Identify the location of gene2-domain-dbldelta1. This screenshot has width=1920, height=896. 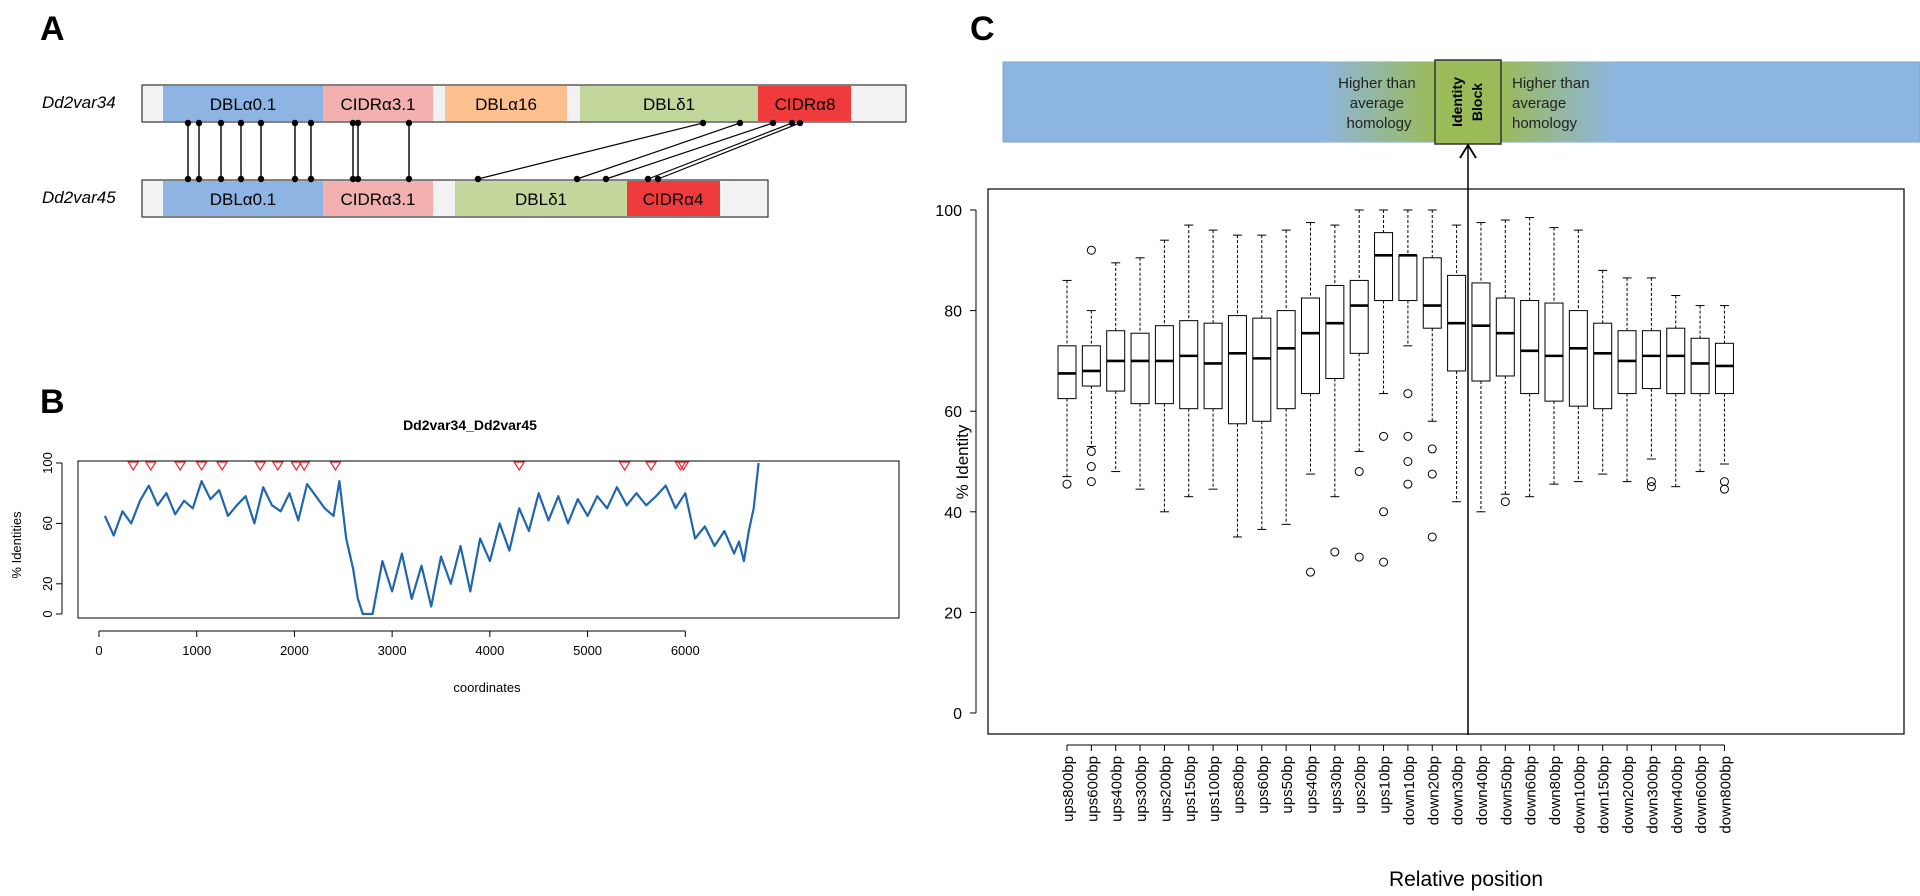
(541, 198).